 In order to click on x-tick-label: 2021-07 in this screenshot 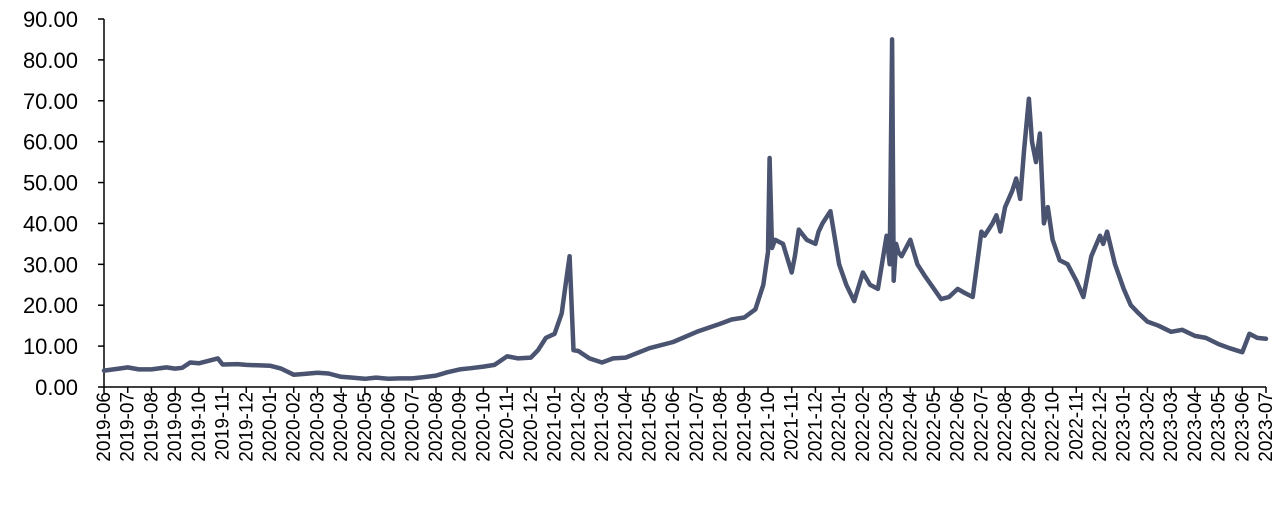, I will do `click(697, 427)`.